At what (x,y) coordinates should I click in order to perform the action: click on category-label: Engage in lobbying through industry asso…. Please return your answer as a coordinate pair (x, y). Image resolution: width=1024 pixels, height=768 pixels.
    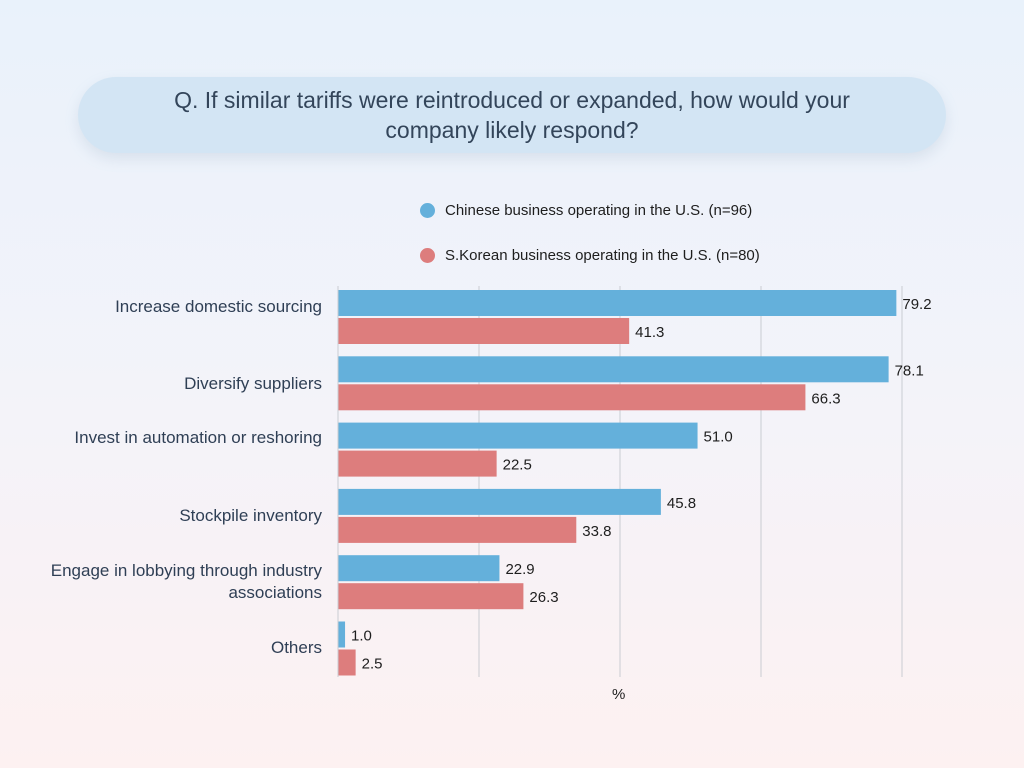
    Looking at the image, I should click on (186, 581).